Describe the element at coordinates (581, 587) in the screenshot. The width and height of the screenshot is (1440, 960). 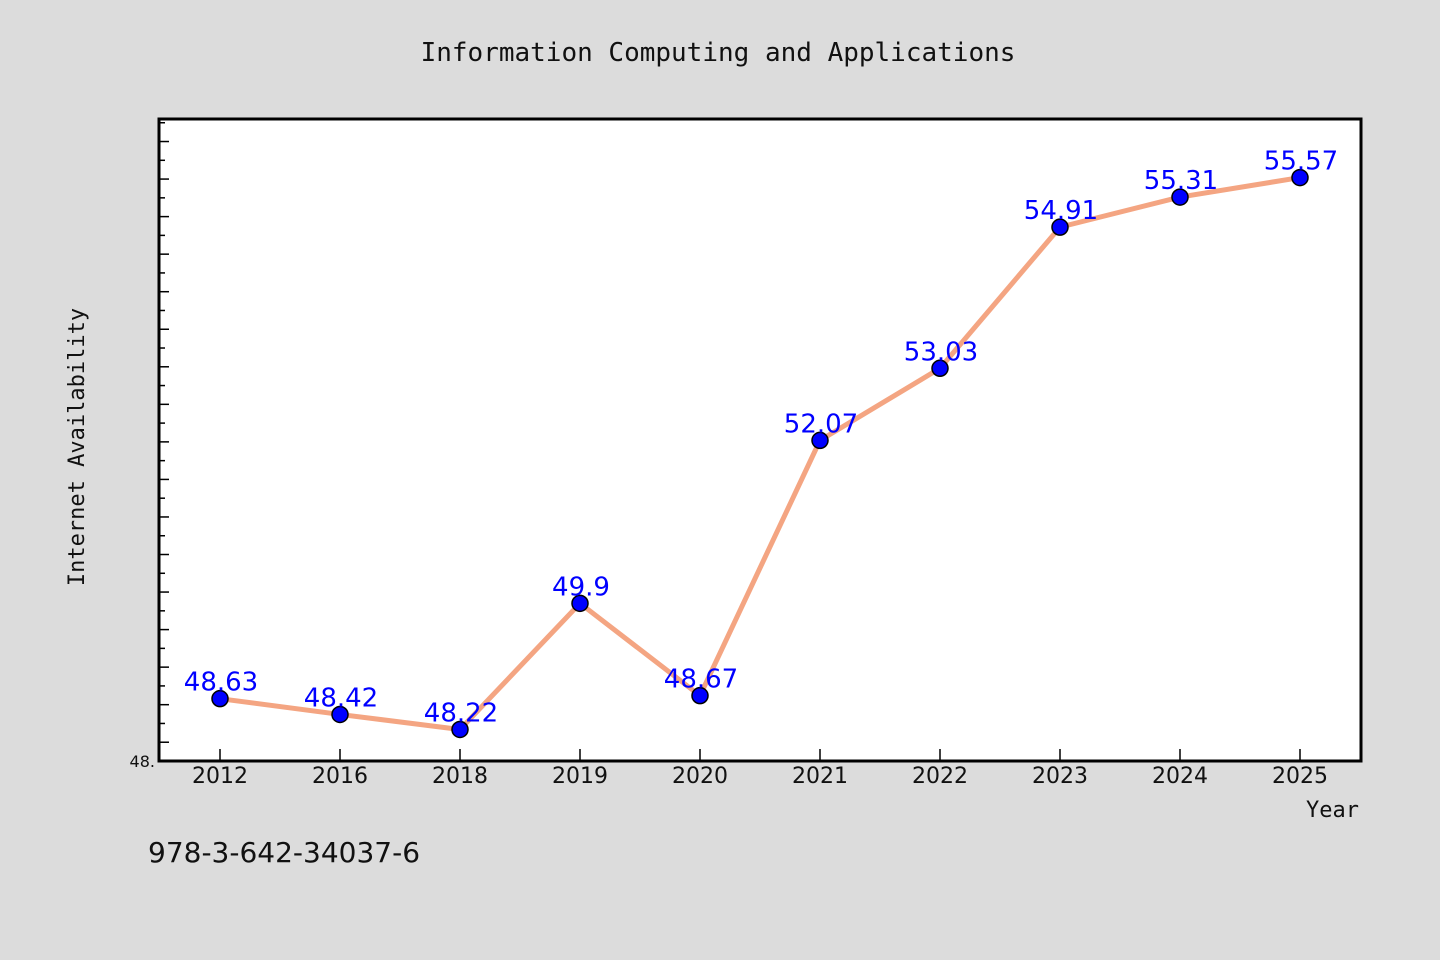
I see `data-label: 49.9` at that location.